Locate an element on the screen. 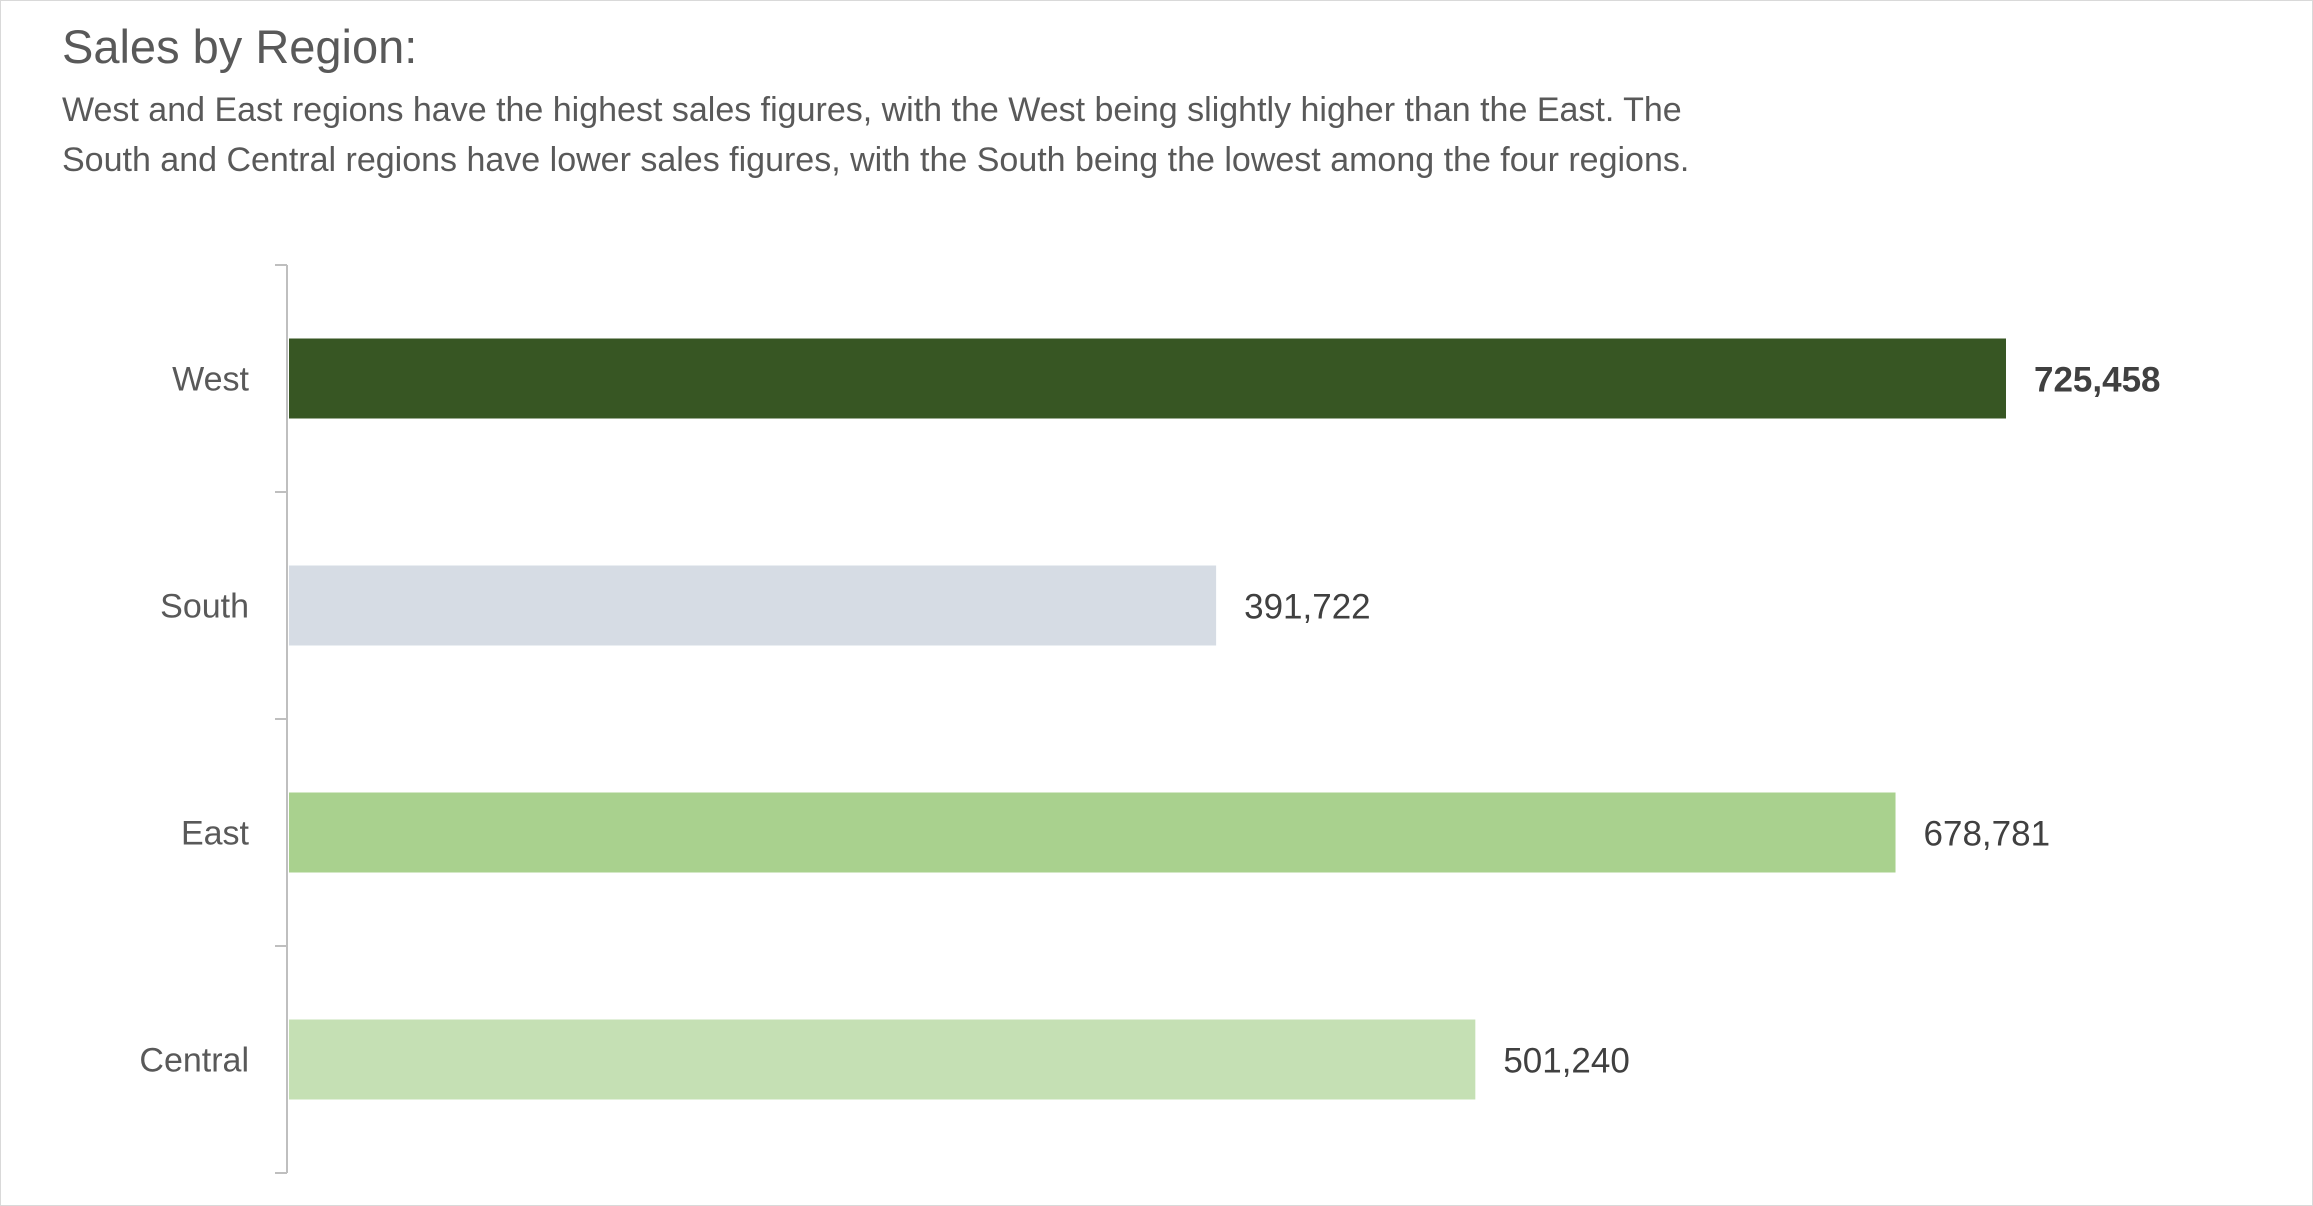  category-label-south: South is located at coordinates (204, 607).